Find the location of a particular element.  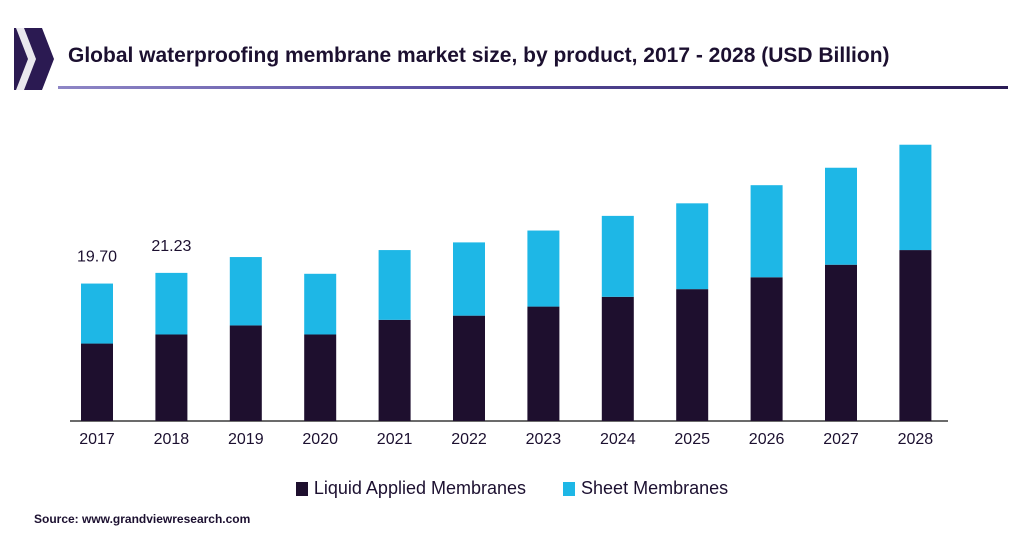

bar-liquid-2023 is located at coordinates (543, 363).